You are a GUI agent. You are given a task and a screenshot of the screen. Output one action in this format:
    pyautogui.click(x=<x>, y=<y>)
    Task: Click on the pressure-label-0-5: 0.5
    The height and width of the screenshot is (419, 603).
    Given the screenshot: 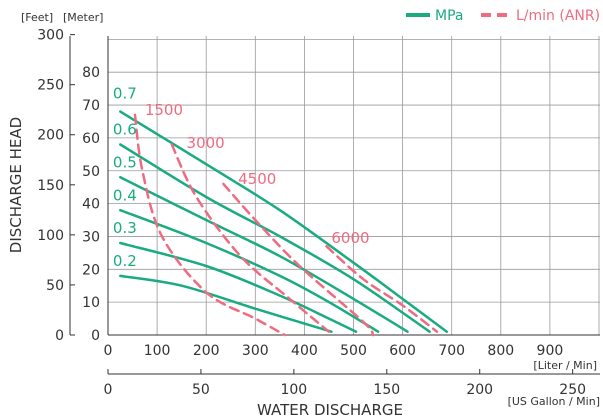 What is the action you would take?
    pyautogui.click(x=125, y=162)
    